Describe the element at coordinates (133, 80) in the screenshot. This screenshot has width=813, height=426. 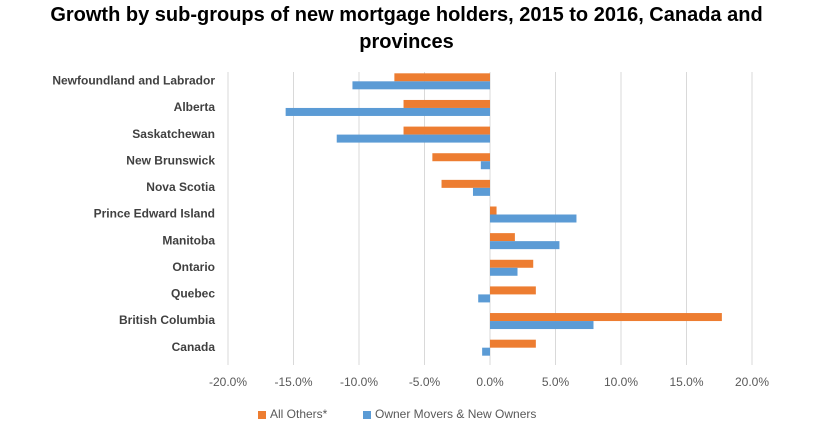
I see `y-tick-label: Newfoundland and Labrador` at that location.